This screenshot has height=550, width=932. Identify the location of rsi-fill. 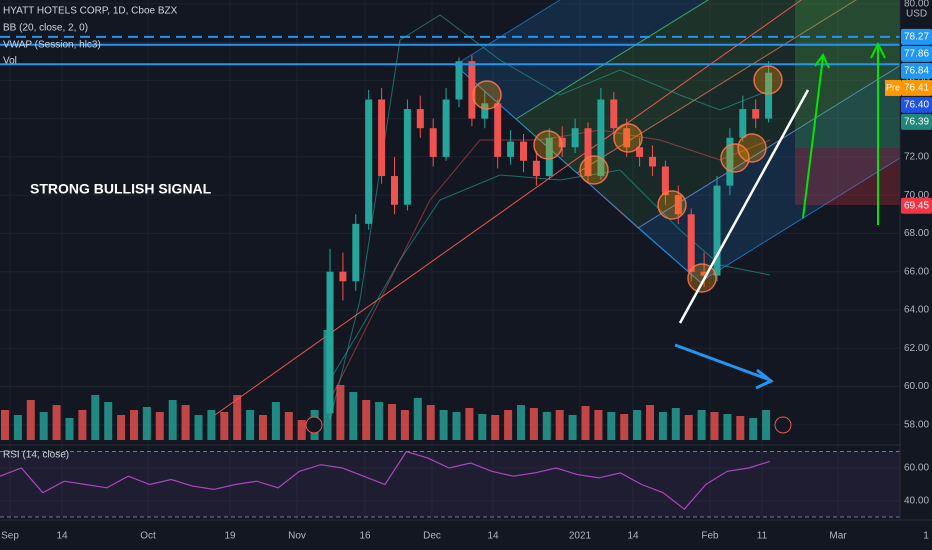
(450, 484).